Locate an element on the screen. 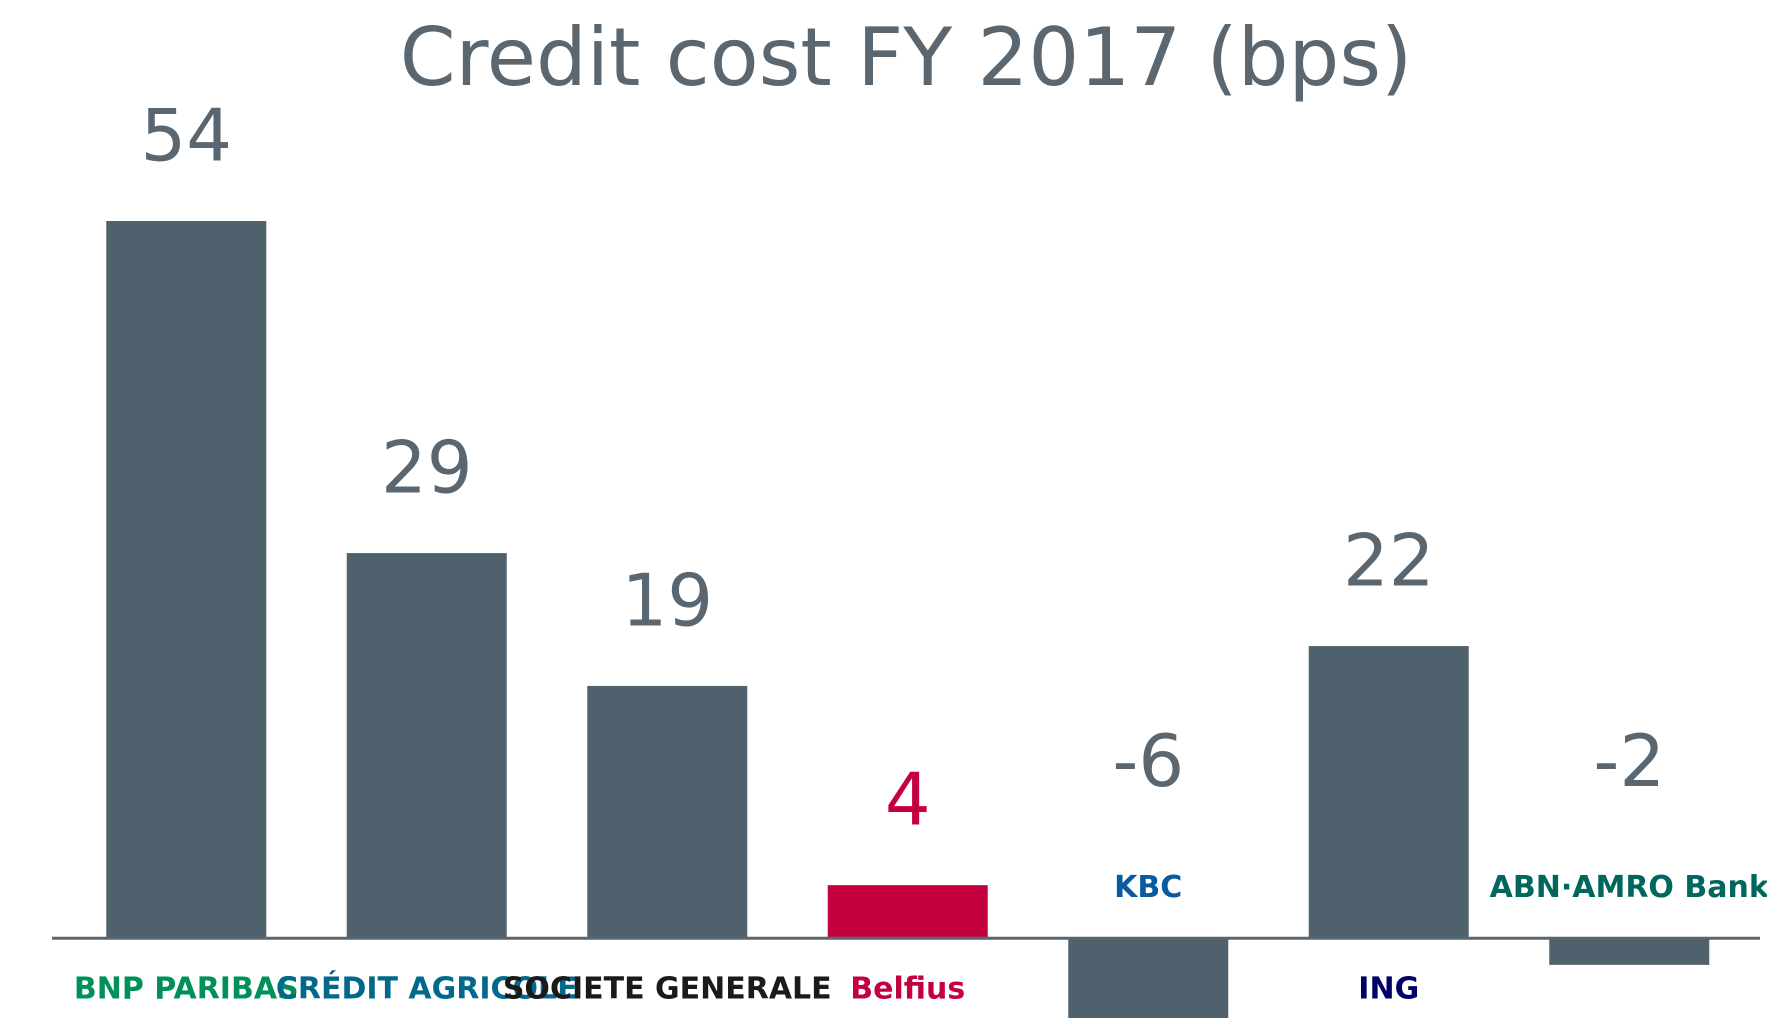 The height and width of the screenshot is (1030, 1767). category-label: SOCIETE GENERALE is located at coordinates (667, 989).